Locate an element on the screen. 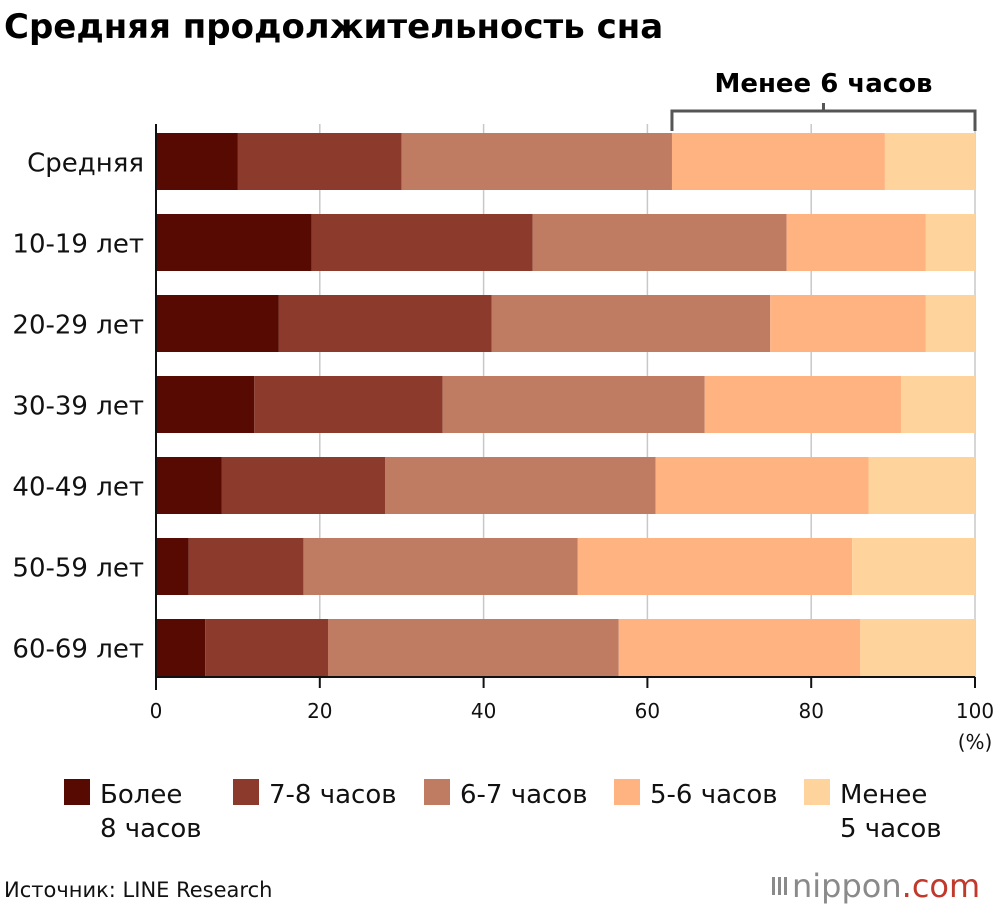  x-tick-label: 0 is located at coordinates (156, 711).